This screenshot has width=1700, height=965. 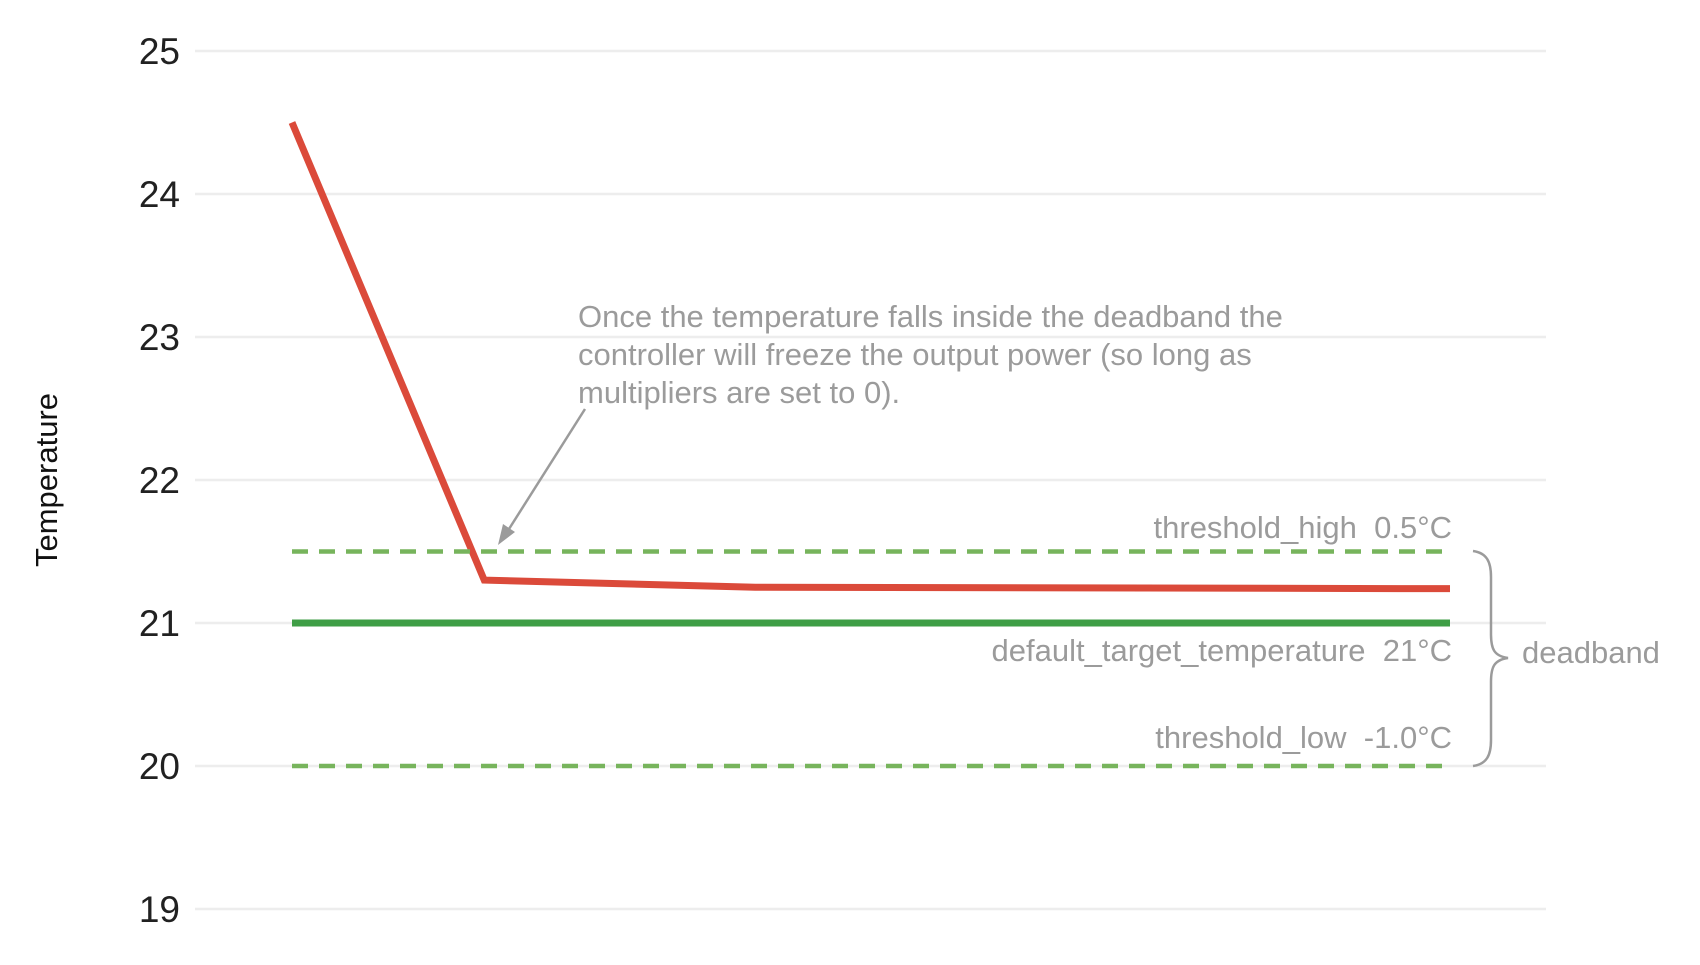 I want to click on deadband-brace-icon, so click(x=1490, y=658).